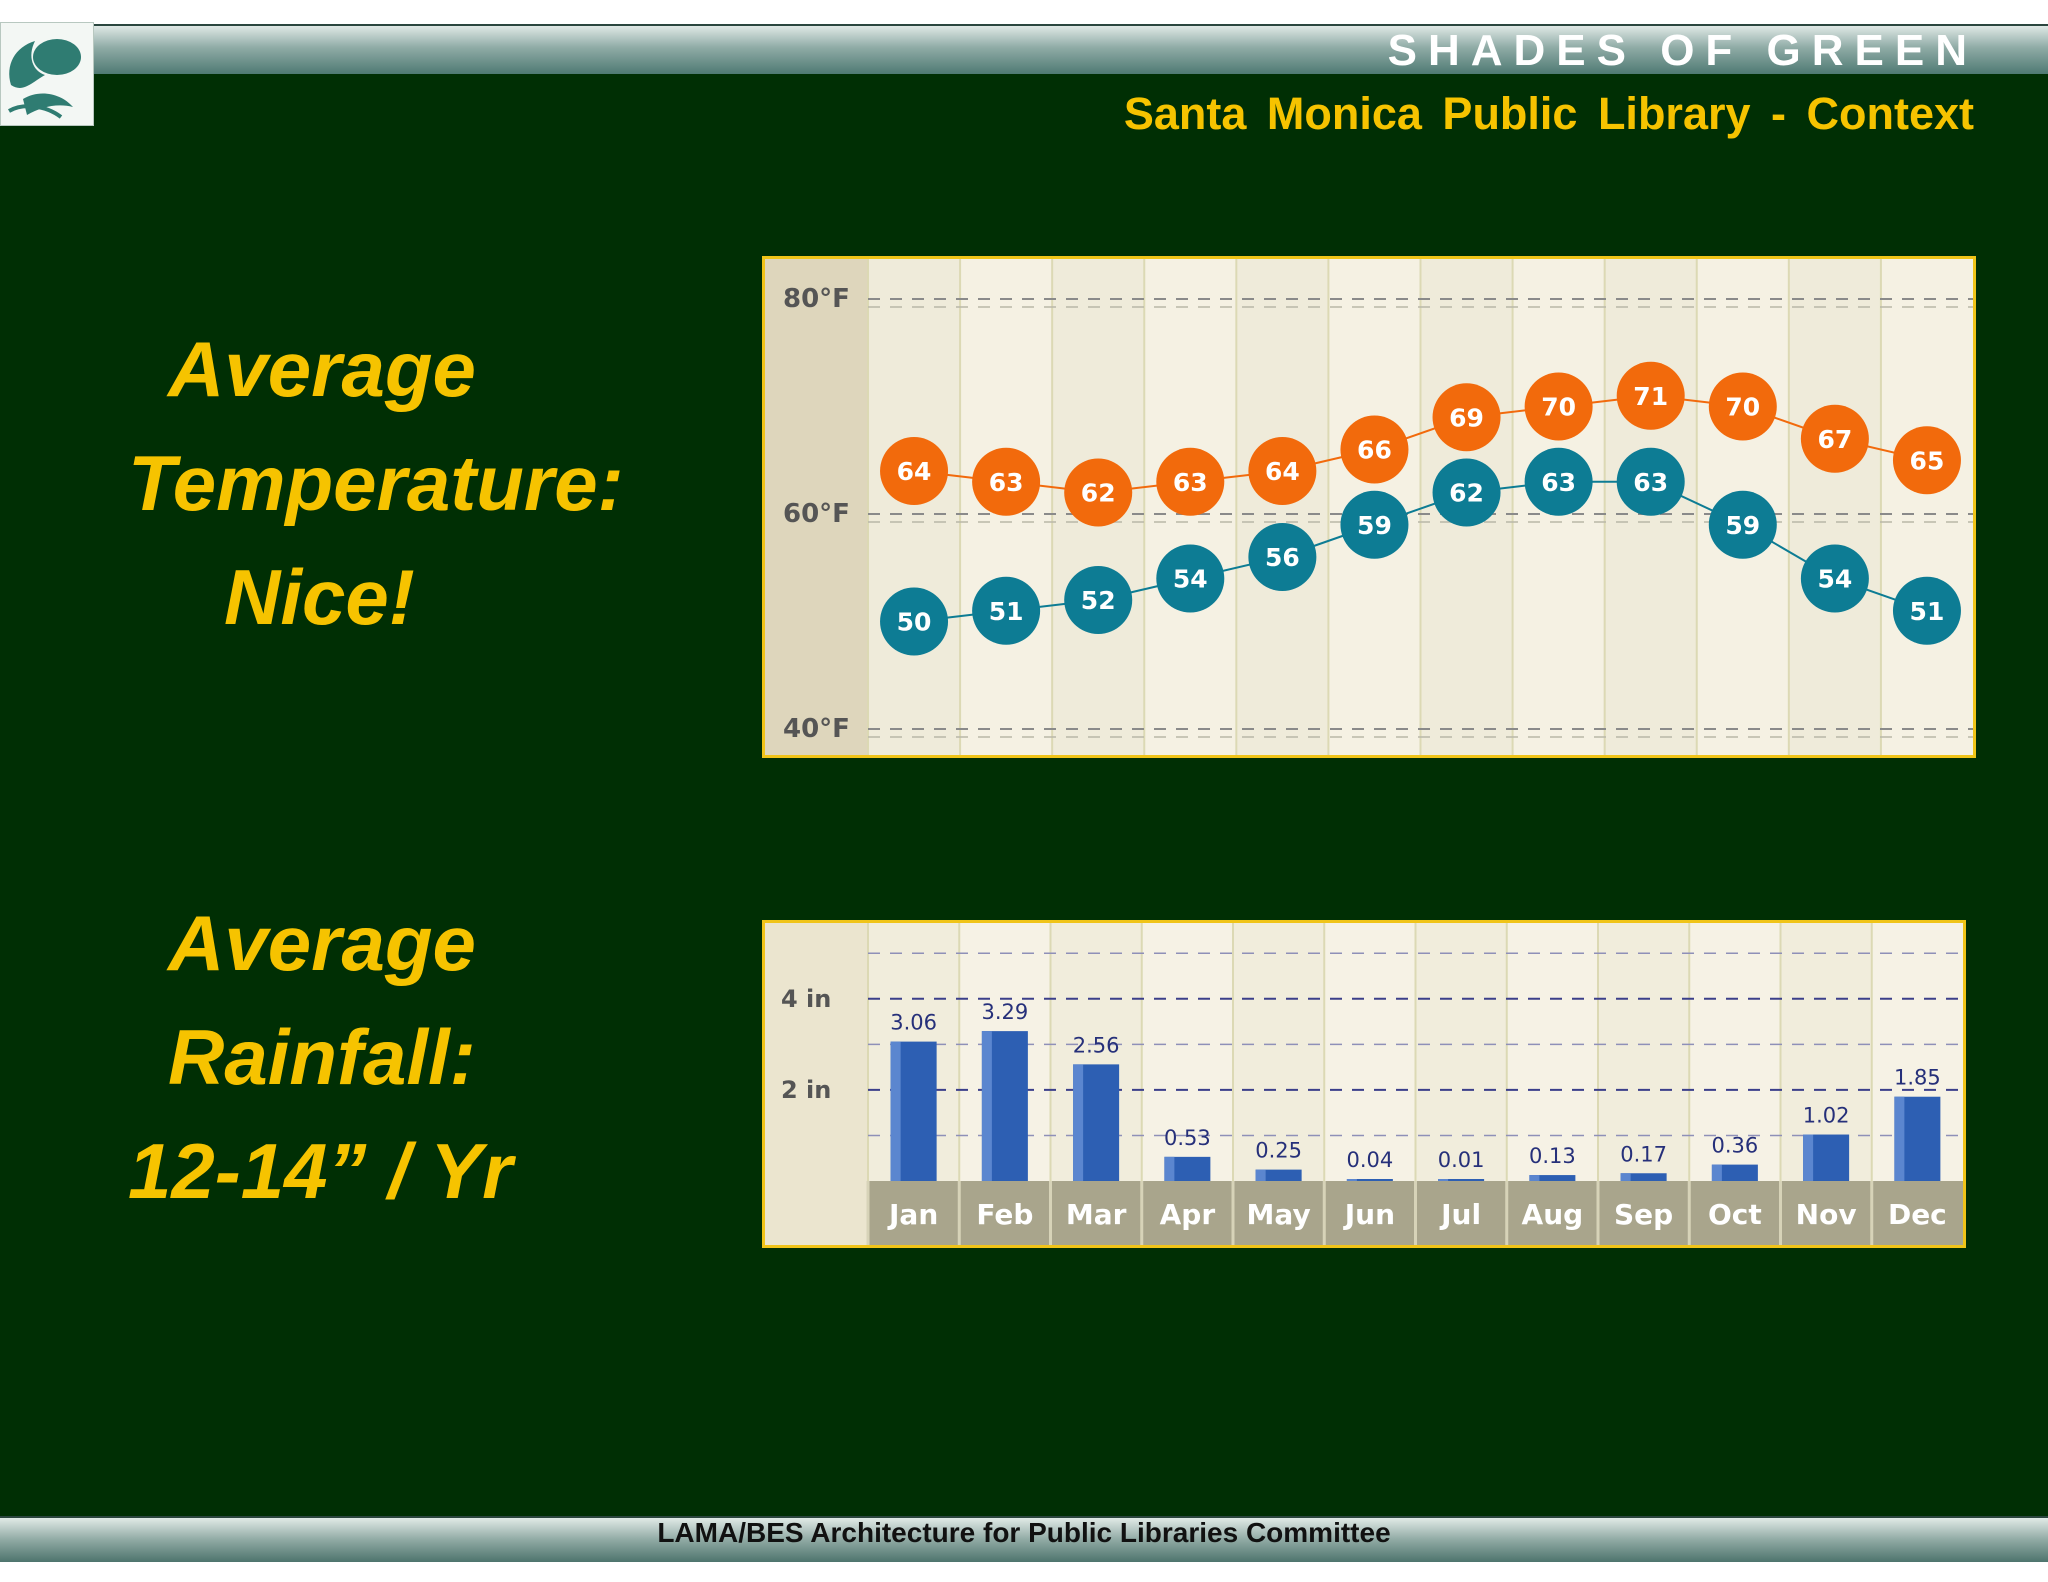 The image size is (2048, 1582). I want to click on header-bar, so click(1071, 49).